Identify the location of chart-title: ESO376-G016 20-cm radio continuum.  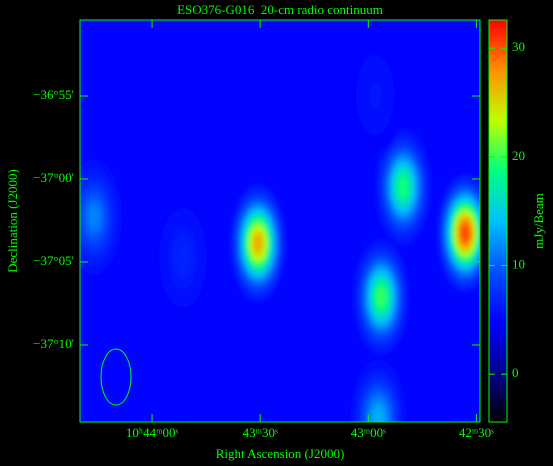
(280, 9).